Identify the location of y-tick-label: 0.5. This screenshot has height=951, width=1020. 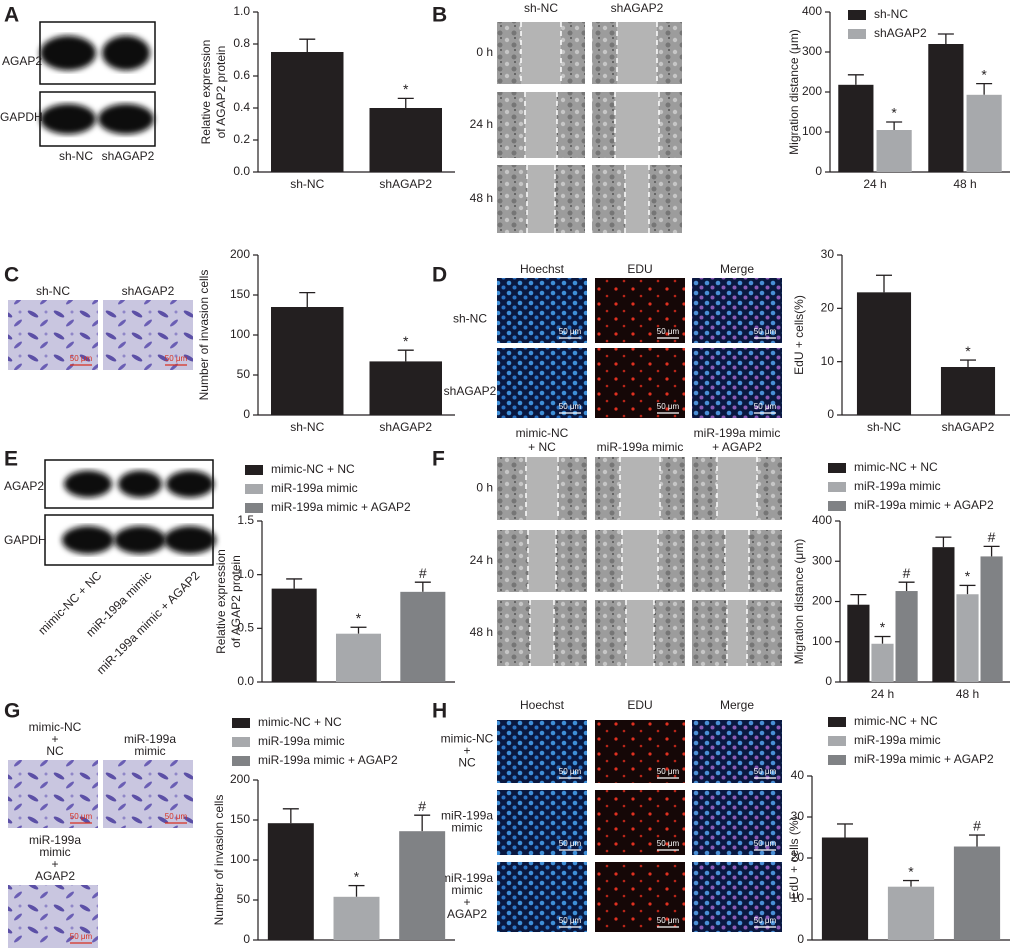
(245, 628).